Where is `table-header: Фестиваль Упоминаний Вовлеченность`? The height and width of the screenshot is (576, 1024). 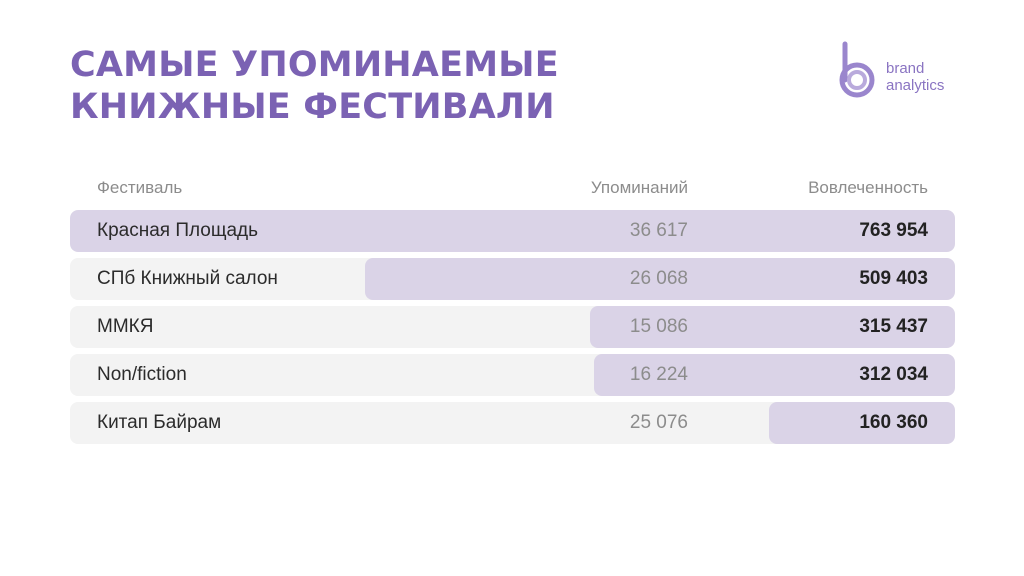 table-header: Фестиваль Упоминаний Вовлеченность is located at coordinates (512, 191).